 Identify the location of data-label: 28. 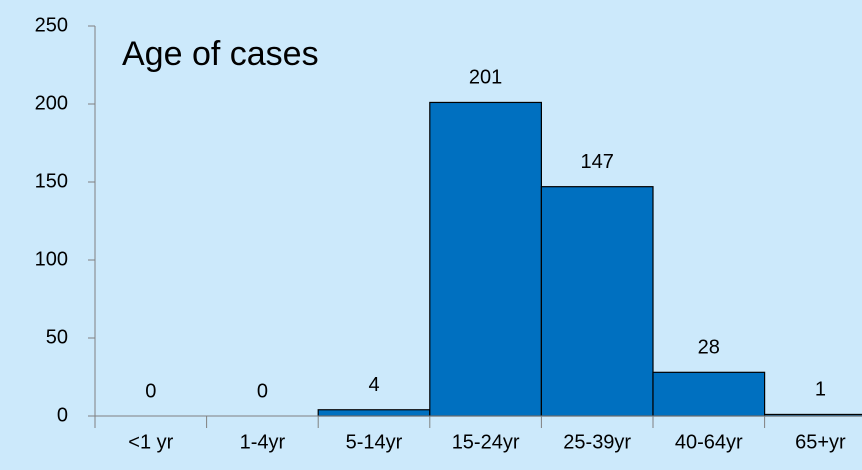
(709, 348).